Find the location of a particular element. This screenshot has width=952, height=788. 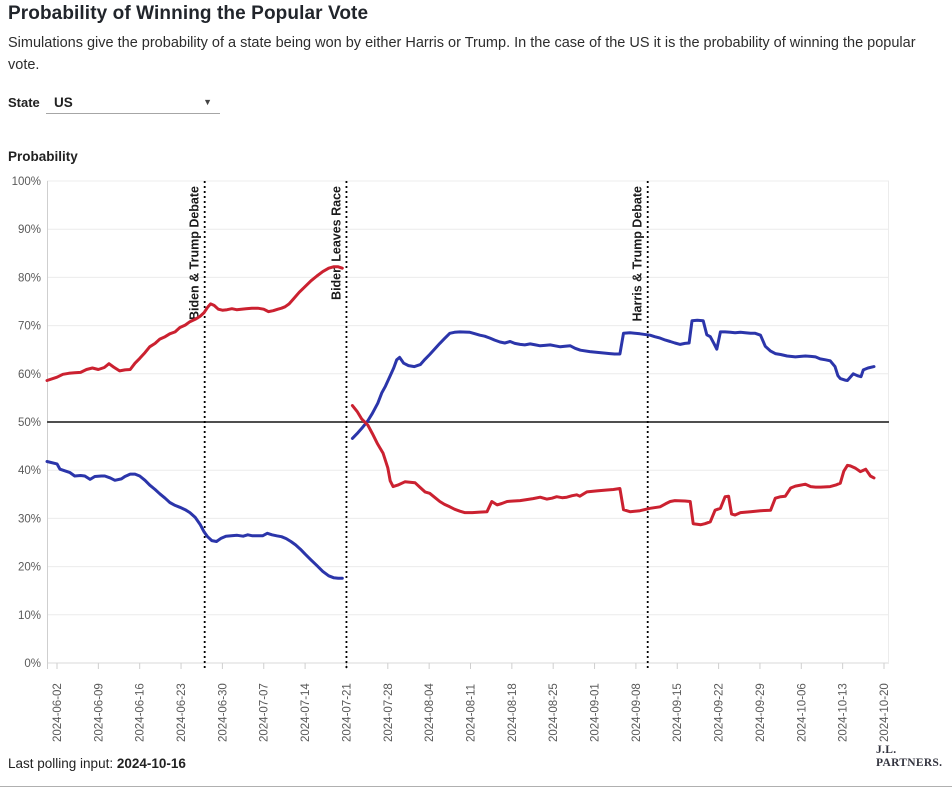

y-tick-label: 40% is located at coordinates (29, 471).